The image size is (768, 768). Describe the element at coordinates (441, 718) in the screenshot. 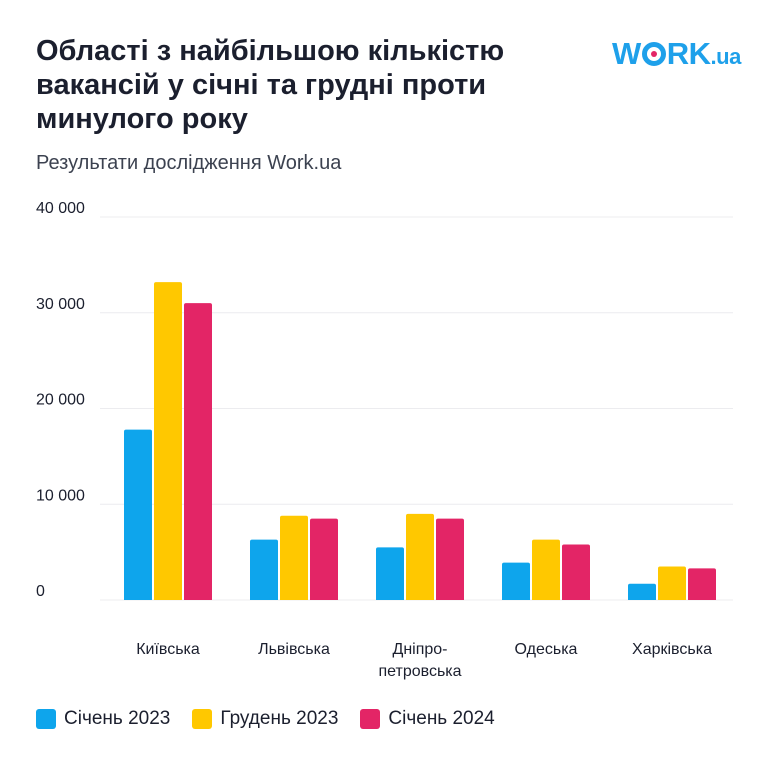

I see `legend-label: Січень 2024` at that location.